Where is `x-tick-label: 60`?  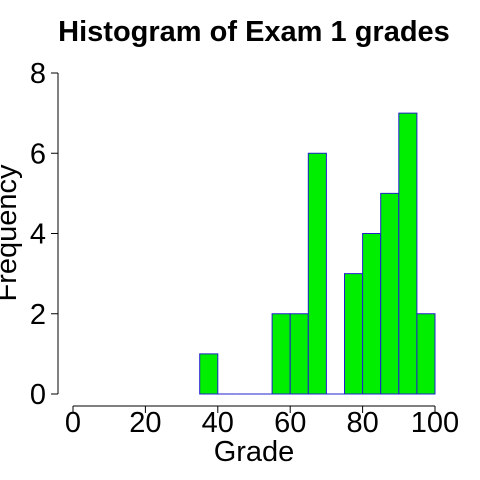 x-tick-label: 60 is located at coordinates (290, 423).